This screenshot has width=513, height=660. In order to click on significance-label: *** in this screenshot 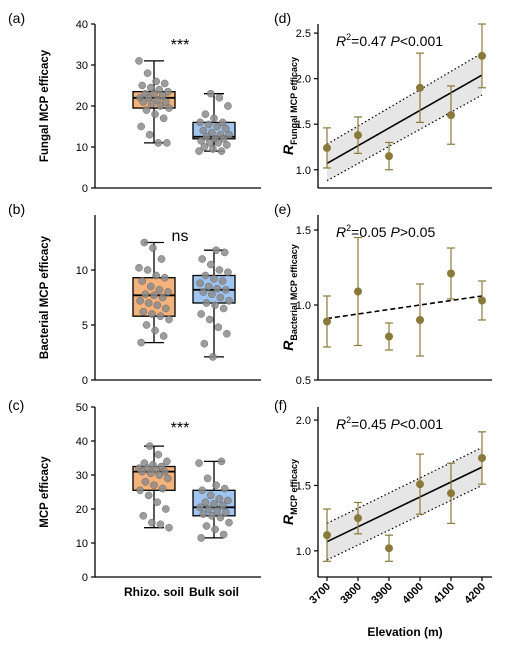, I will do `click(180, 428)`.